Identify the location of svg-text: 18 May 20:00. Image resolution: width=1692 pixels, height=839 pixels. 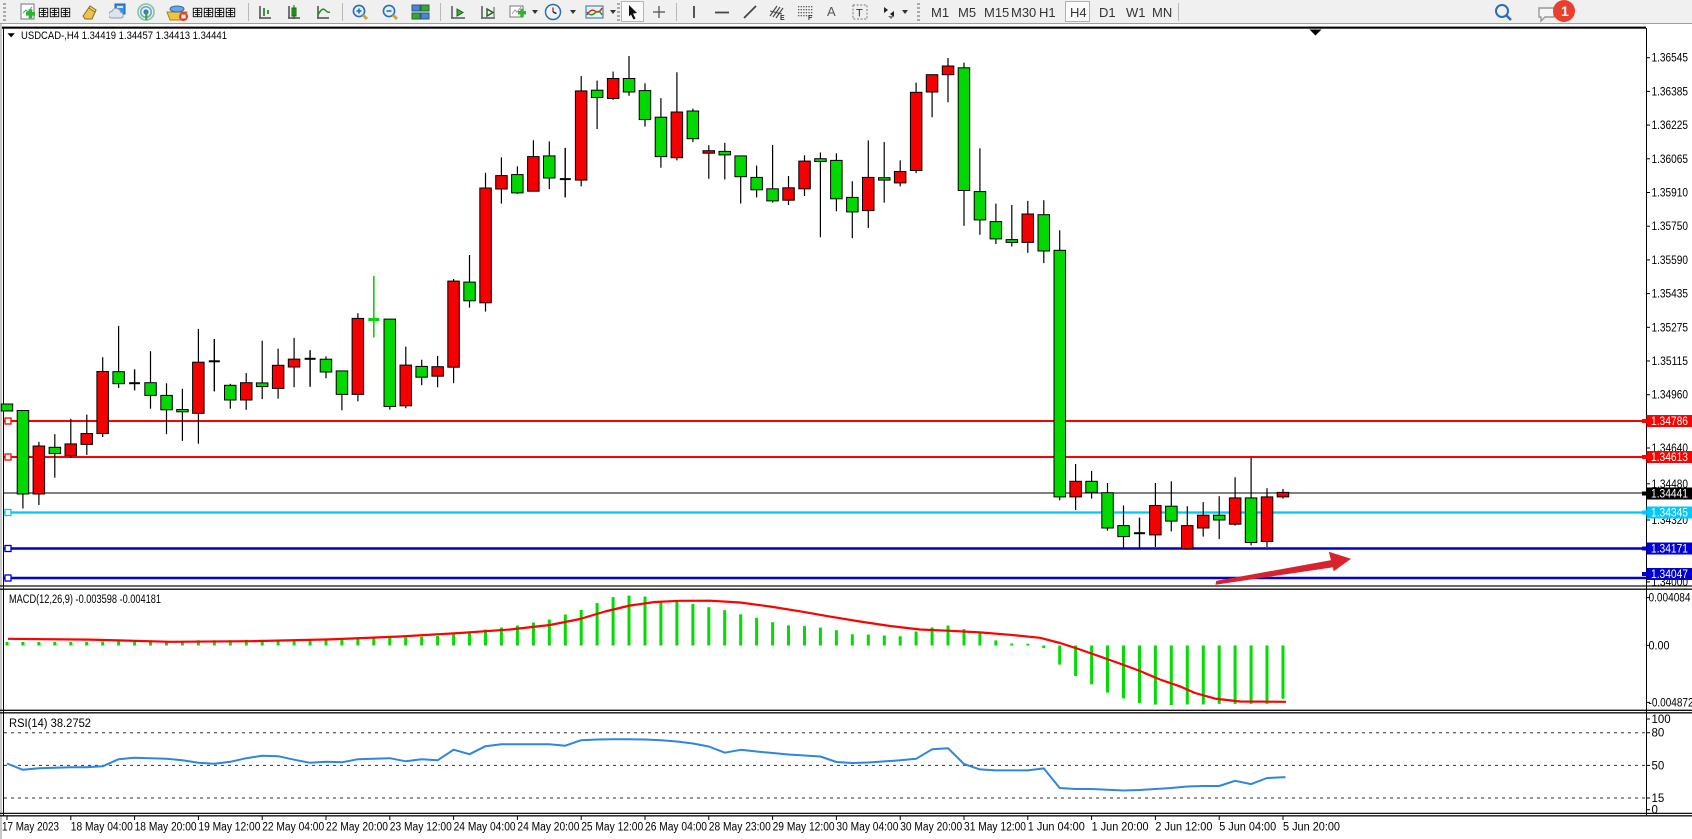
(166, 828).